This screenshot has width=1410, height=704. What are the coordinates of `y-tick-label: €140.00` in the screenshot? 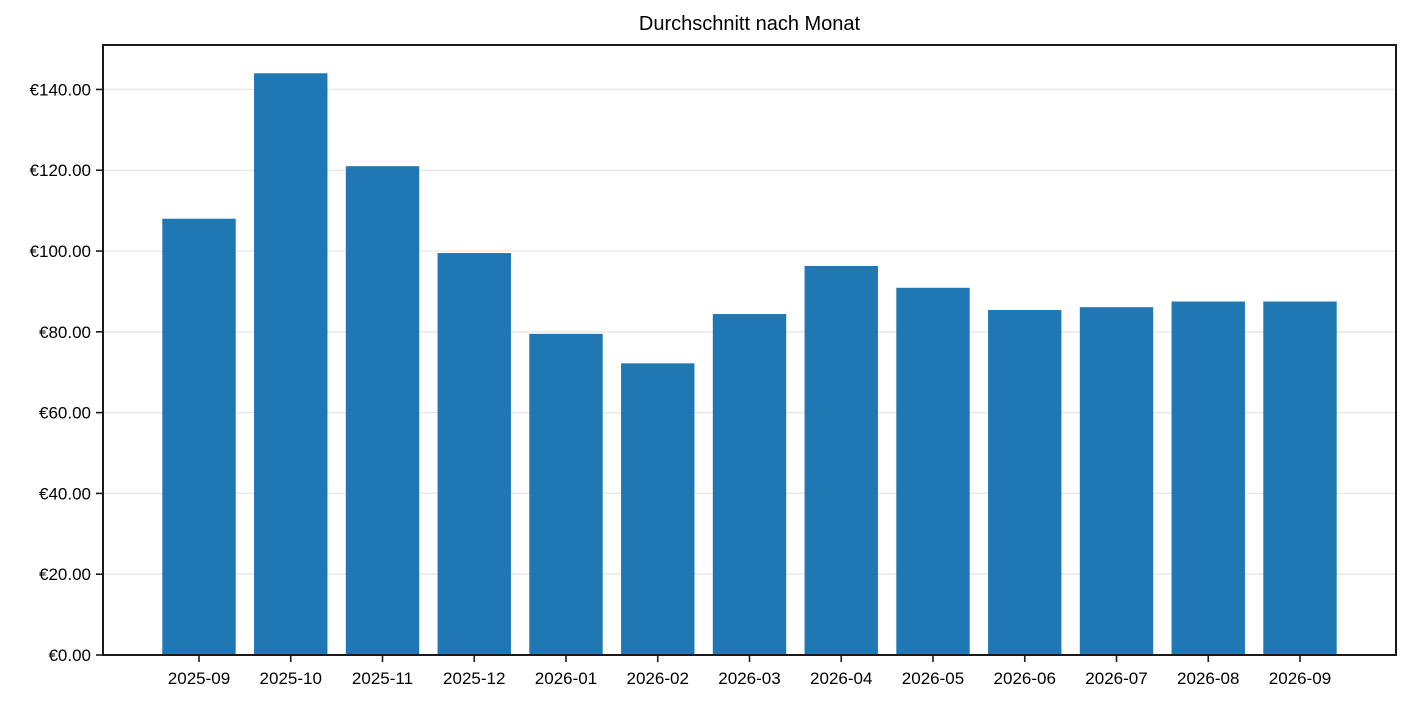 It's located at (60, 89).